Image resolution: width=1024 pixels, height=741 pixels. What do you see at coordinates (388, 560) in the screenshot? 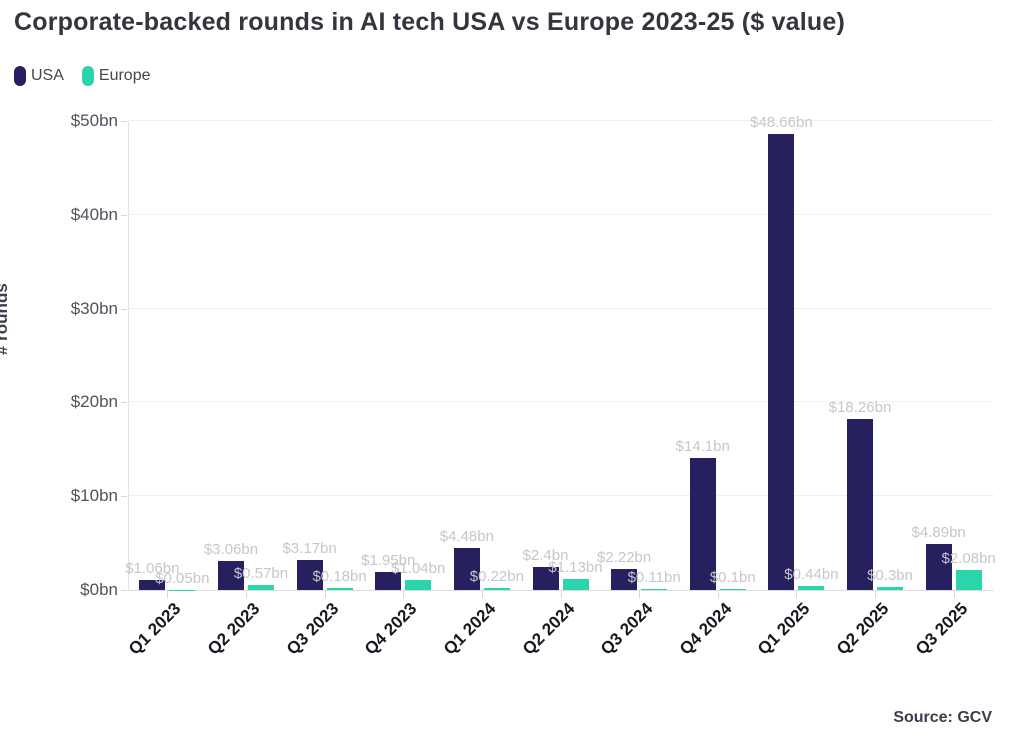
I see `value-label-usa-q4-2023: $1.95bn` at bounding box center [388, 560].